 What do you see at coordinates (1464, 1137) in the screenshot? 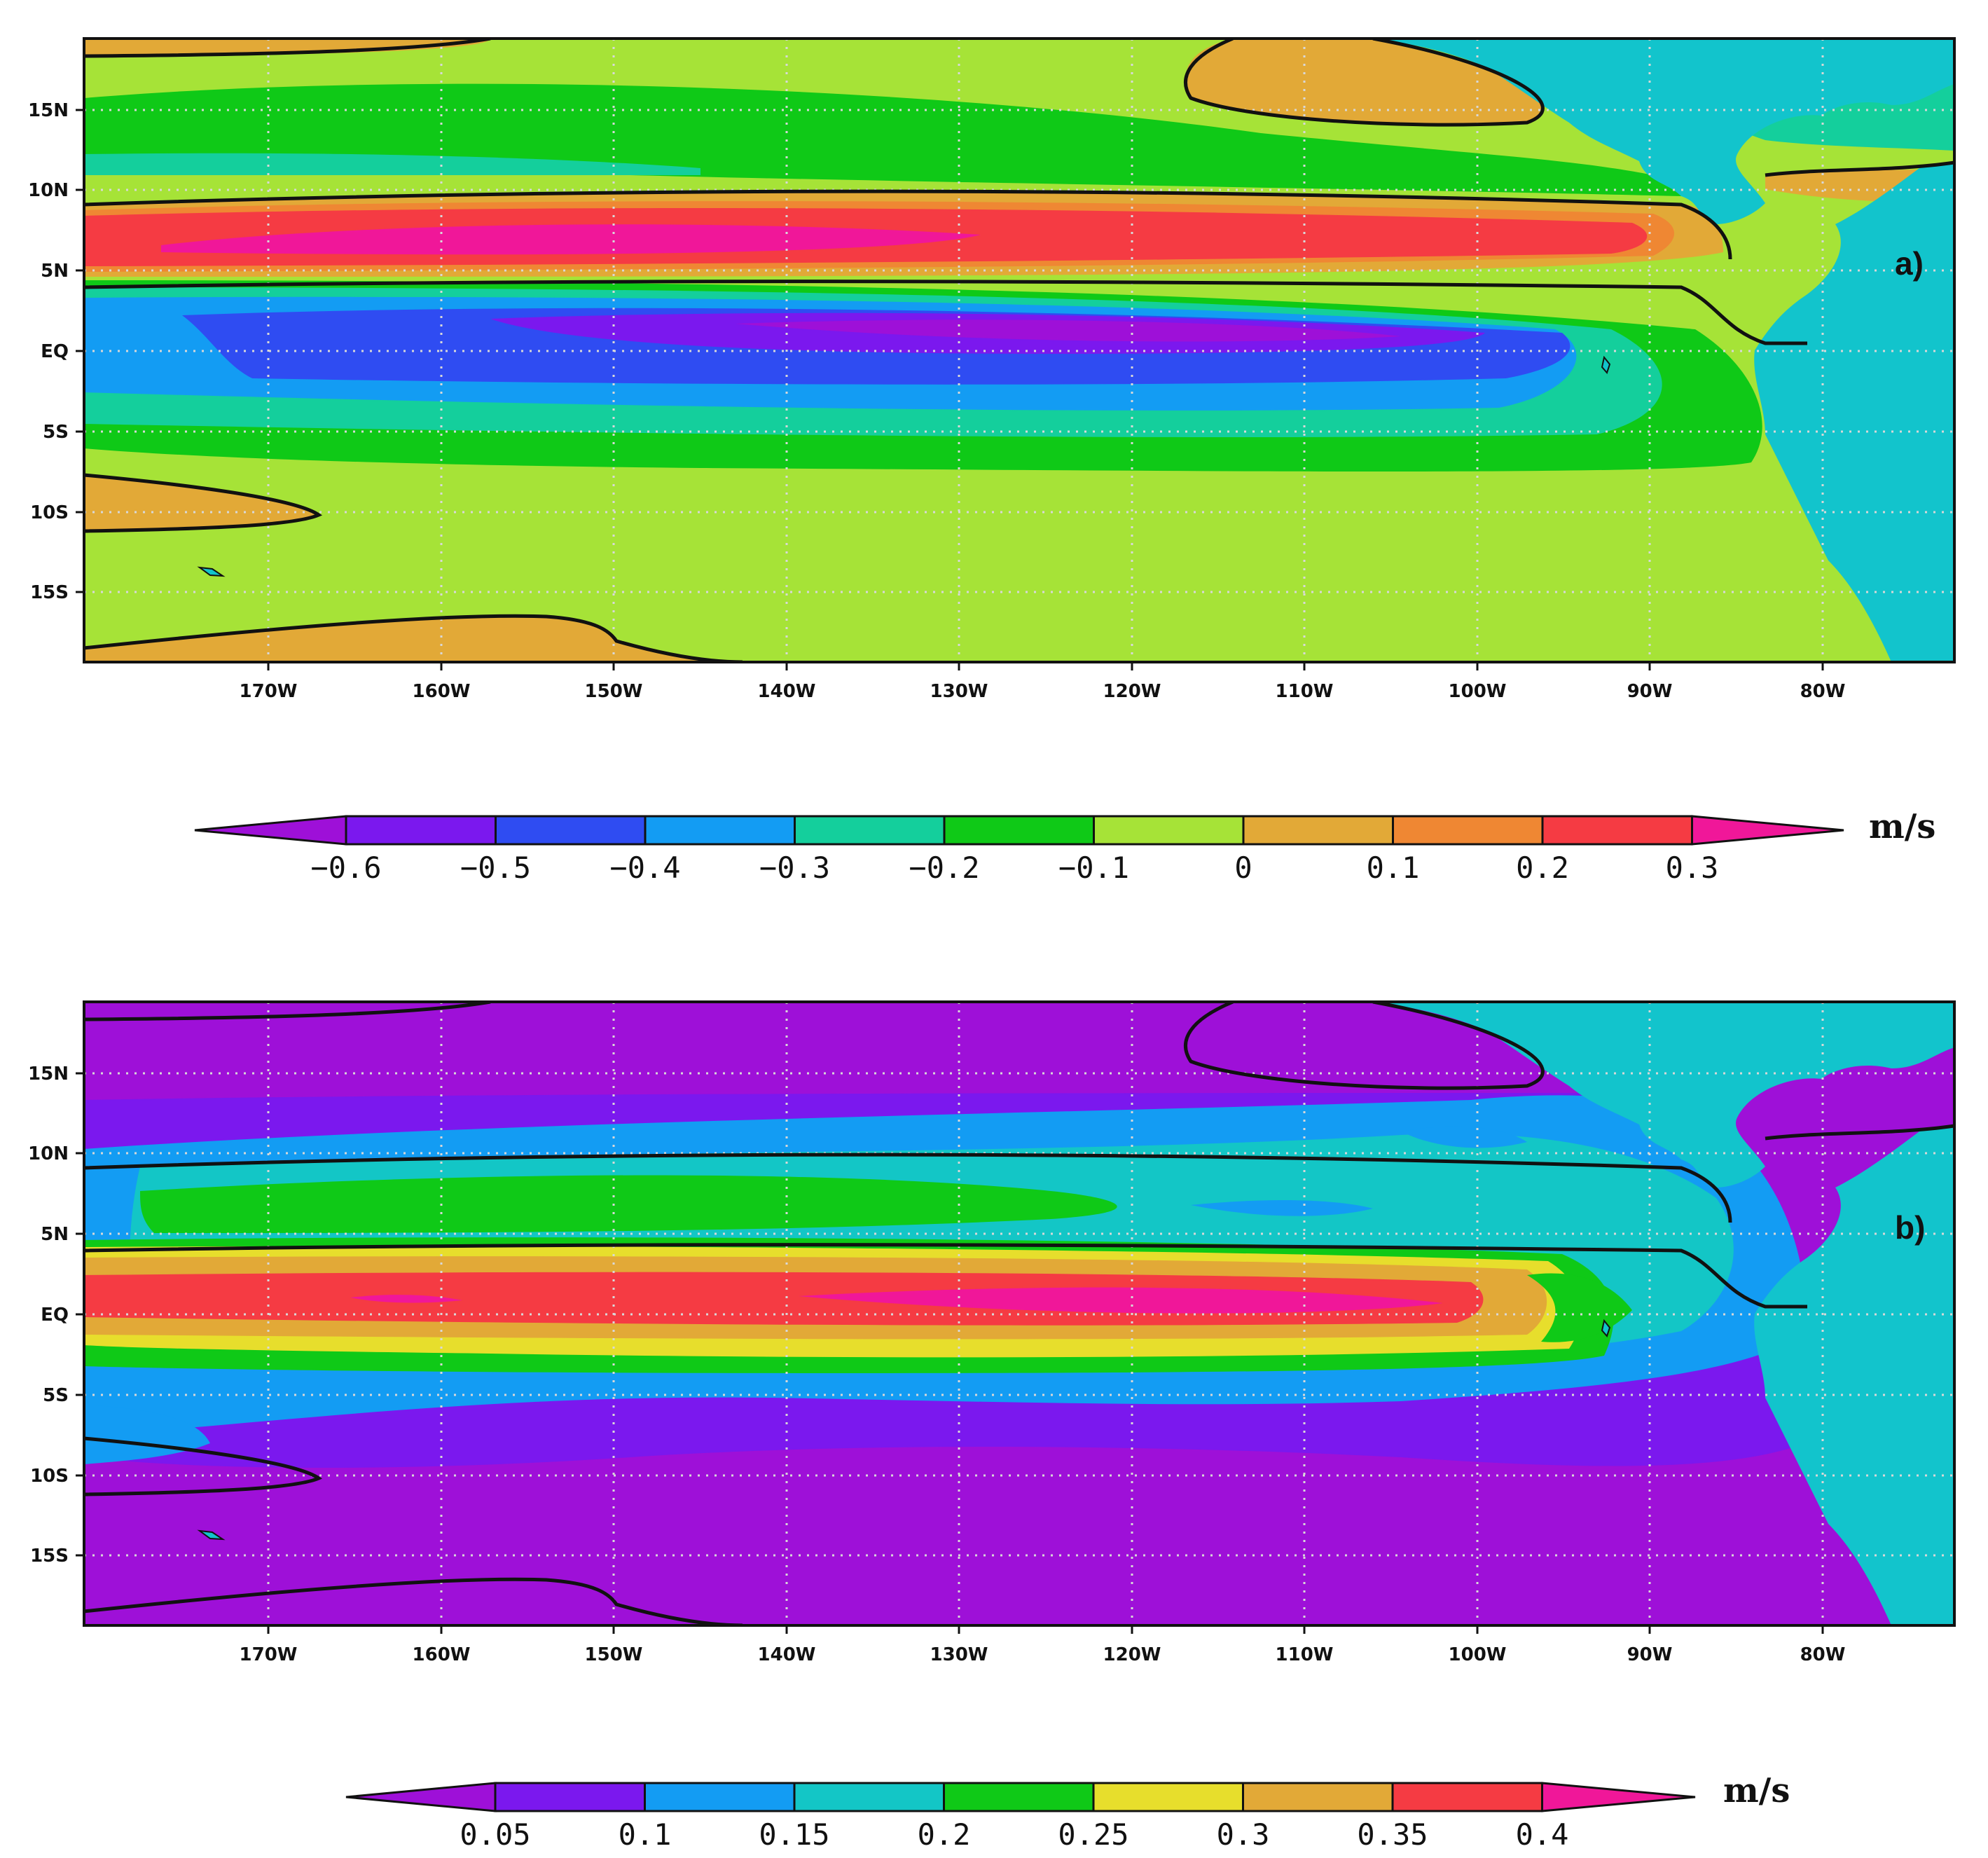
I see `blue-patch-b` at bounding box center [1464, 1137].